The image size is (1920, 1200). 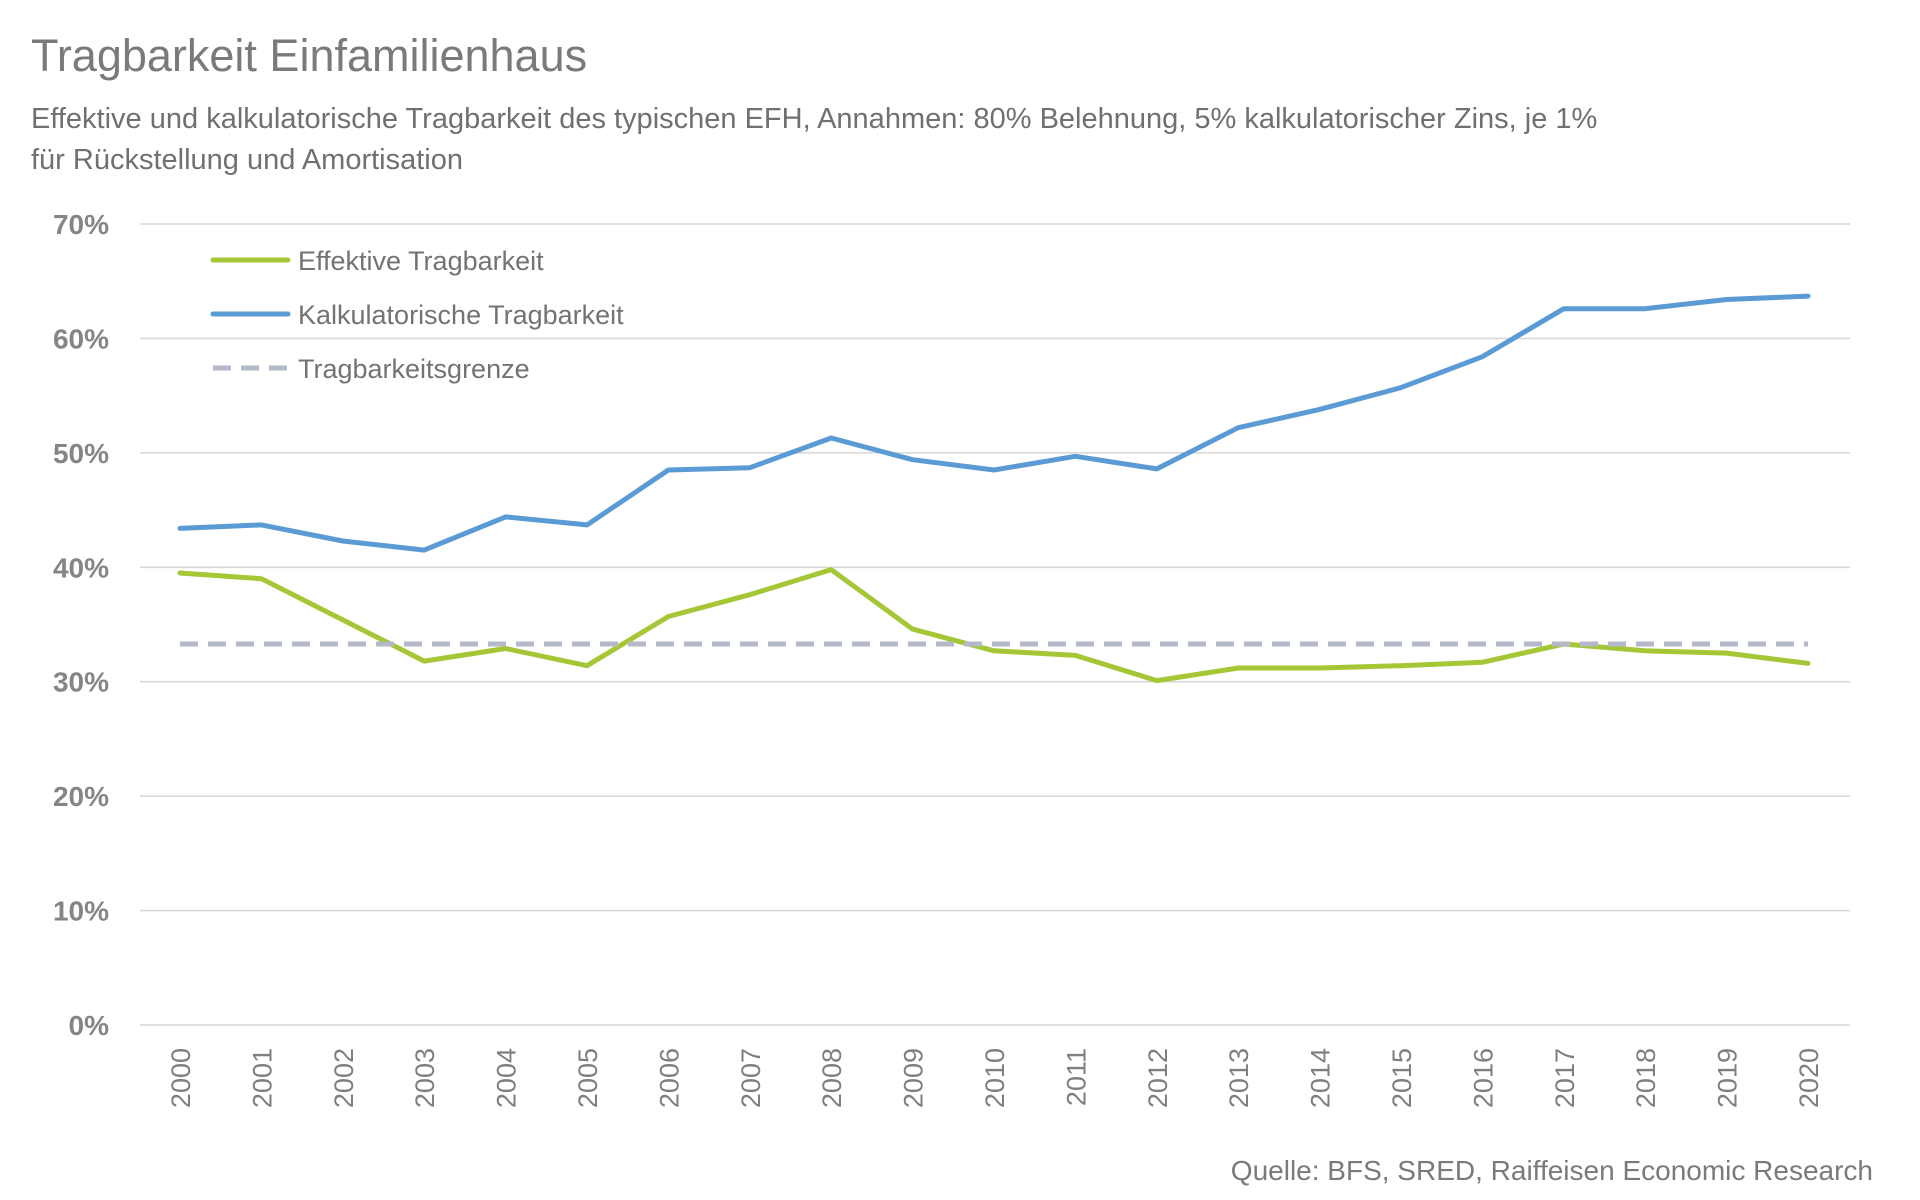 What do you see at coordinates (832, 1078) in the screenshot?
I see `x-tick-label-2008: 2008` at bounding box center [832, 1078].